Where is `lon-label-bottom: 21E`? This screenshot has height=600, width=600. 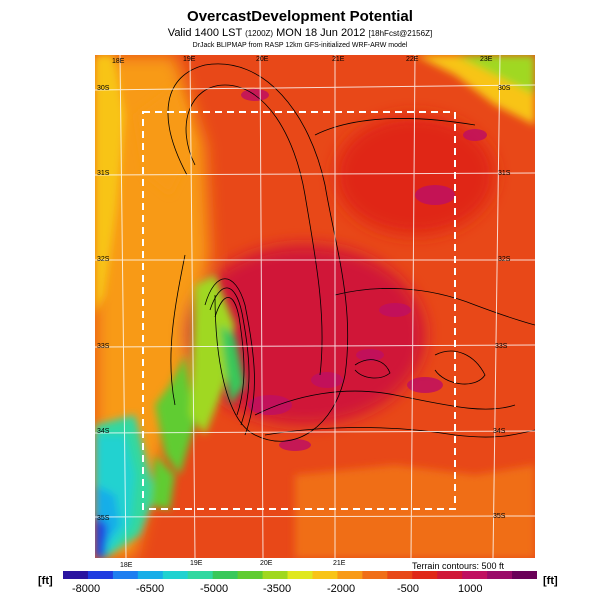 lon-label-bottom: 21E is located at coordinates (339, 563).